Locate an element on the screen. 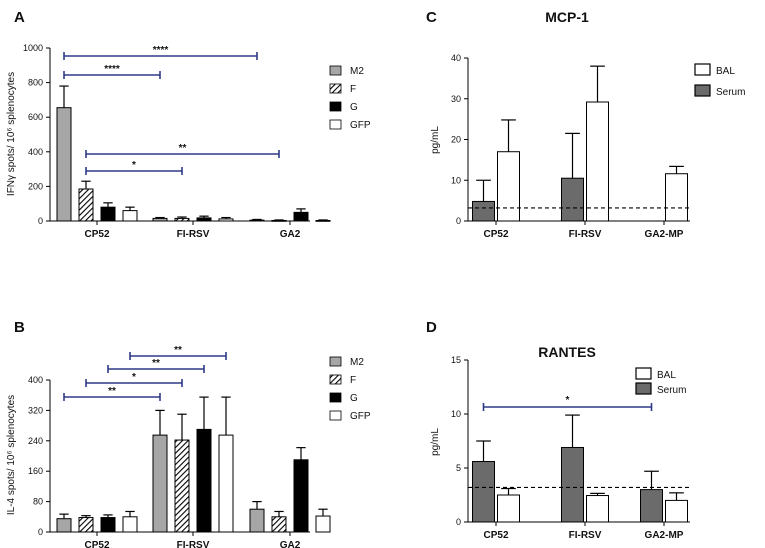 Image resolution: width=765 pixels, height=548 pixels. legend-label-M2: M2 is located at coordinates (357, 362).